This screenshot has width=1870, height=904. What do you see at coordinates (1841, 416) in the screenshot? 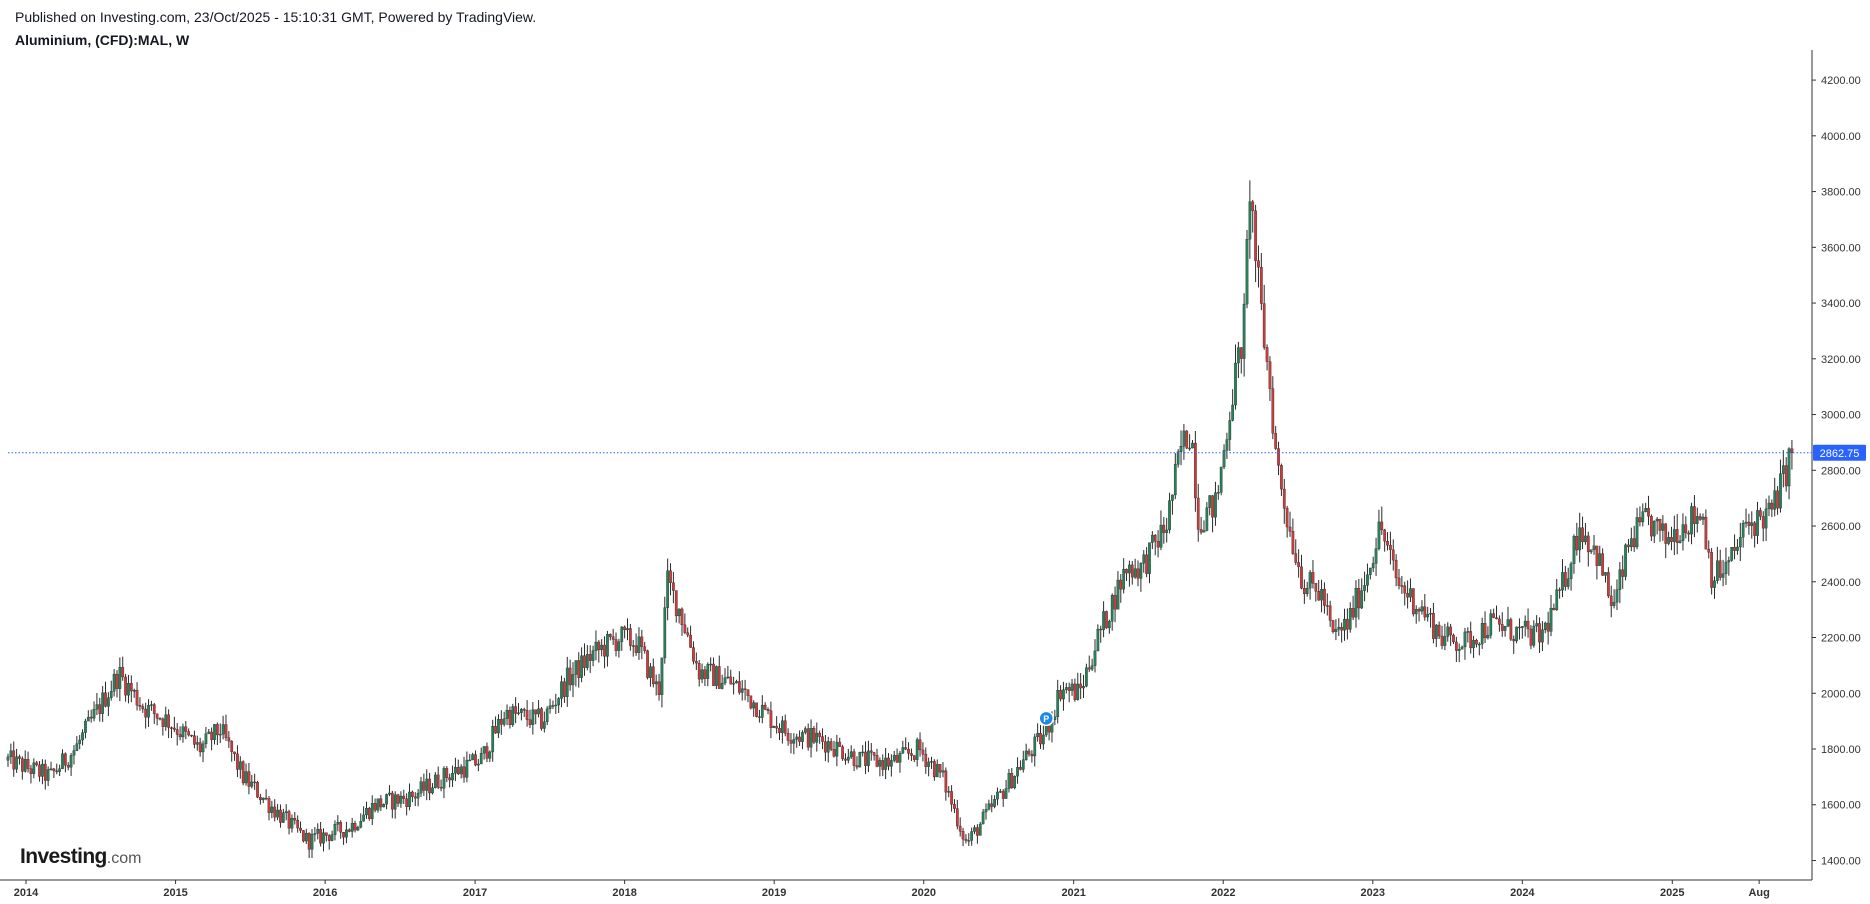
I see `y-tick-label: 3000.00` at bounding box center [1841, 416].